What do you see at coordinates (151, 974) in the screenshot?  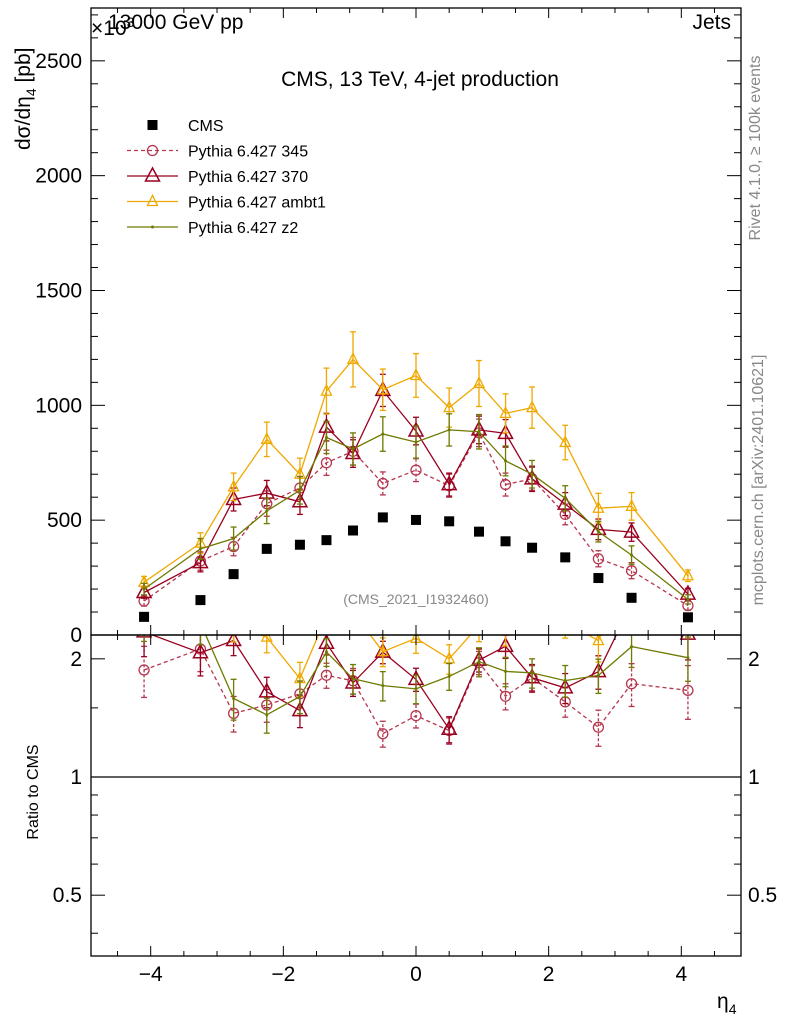 I see `x-tick-label: −4` at bounding box center [151, 974].